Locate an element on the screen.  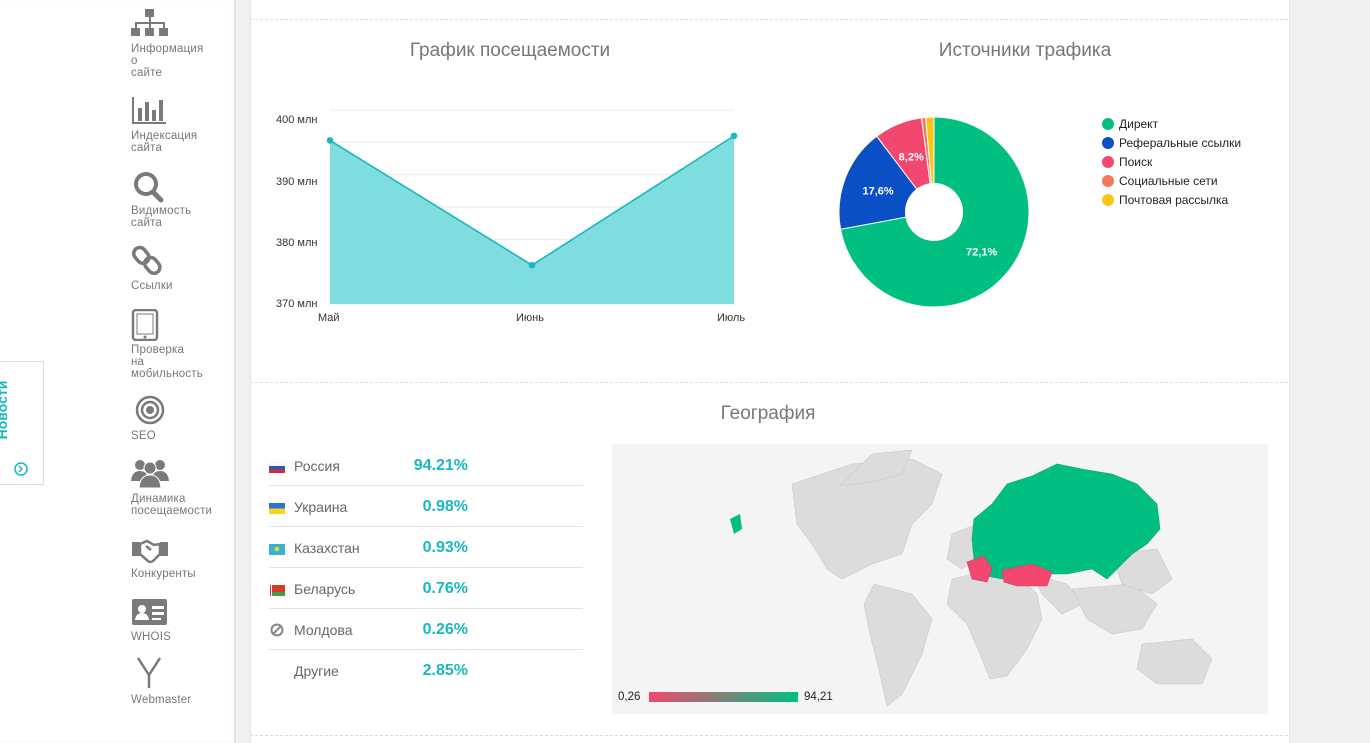
kazakhstan-map-region is located at coordinates (1027, 575).